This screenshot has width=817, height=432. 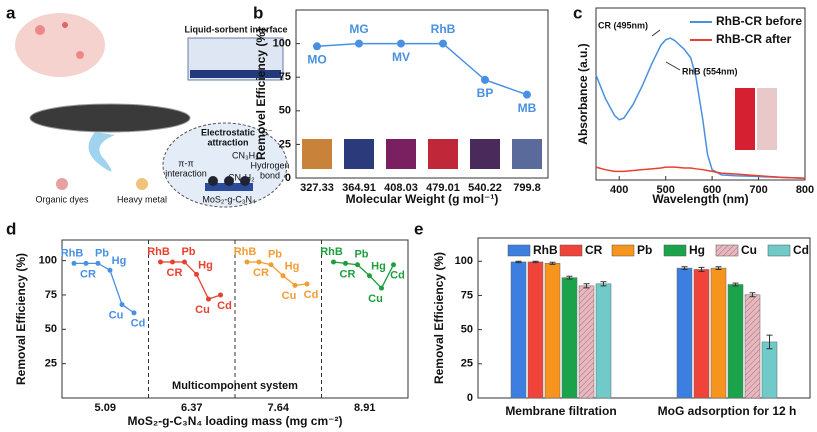 I want to click on metal-icon, so click(x=142, y=184).